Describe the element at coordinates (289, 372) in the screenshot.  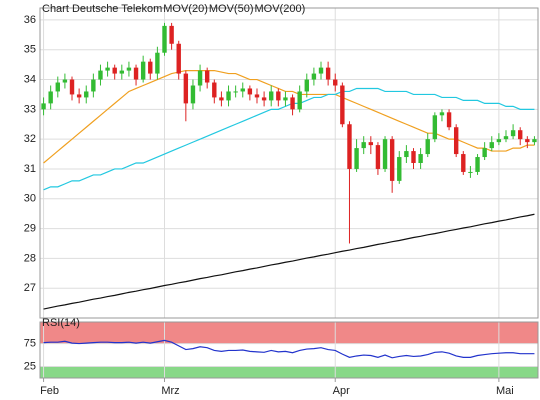
I see `oversold-band` at that location.